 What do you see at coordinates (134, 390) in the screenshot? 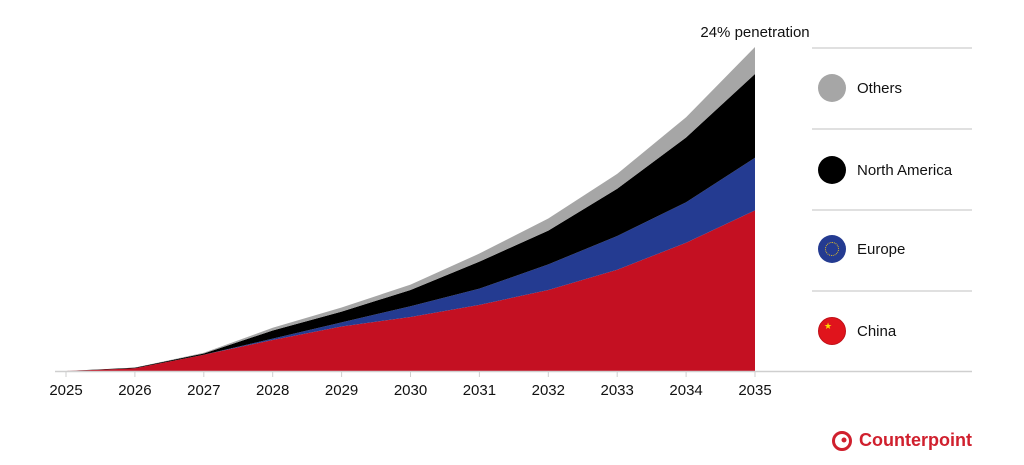
I see `x-tick-label: 2026` at bounding box center [134, 390].